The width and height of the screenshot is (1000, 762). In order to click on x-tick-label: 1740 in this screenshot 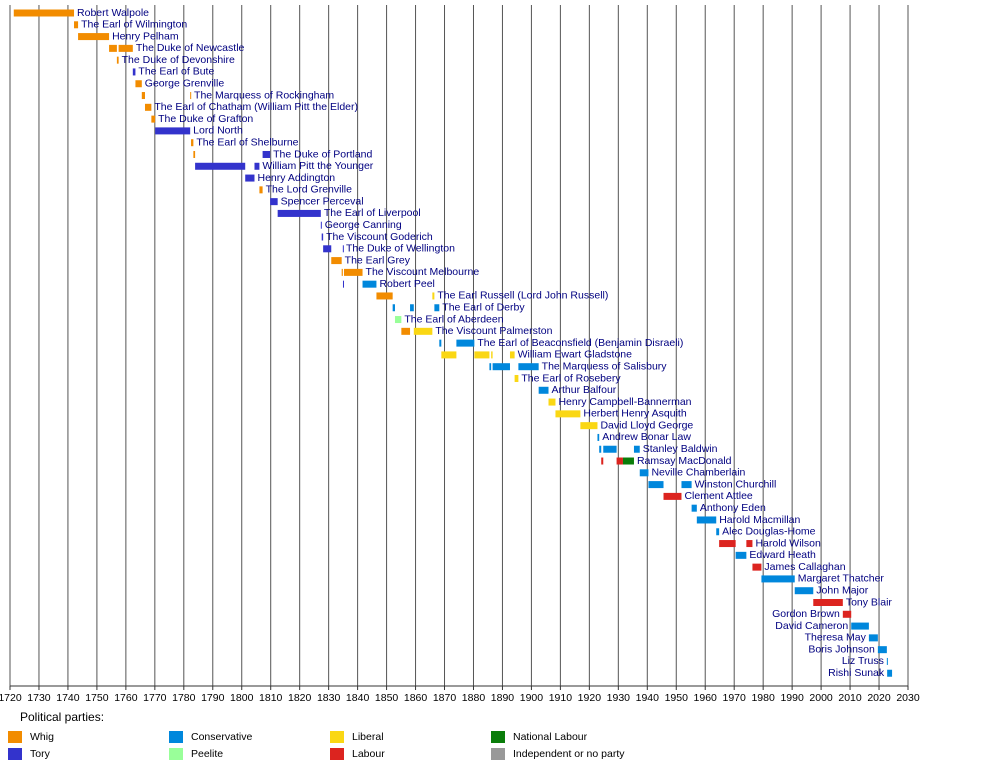, I will do `click(68, 698)`.